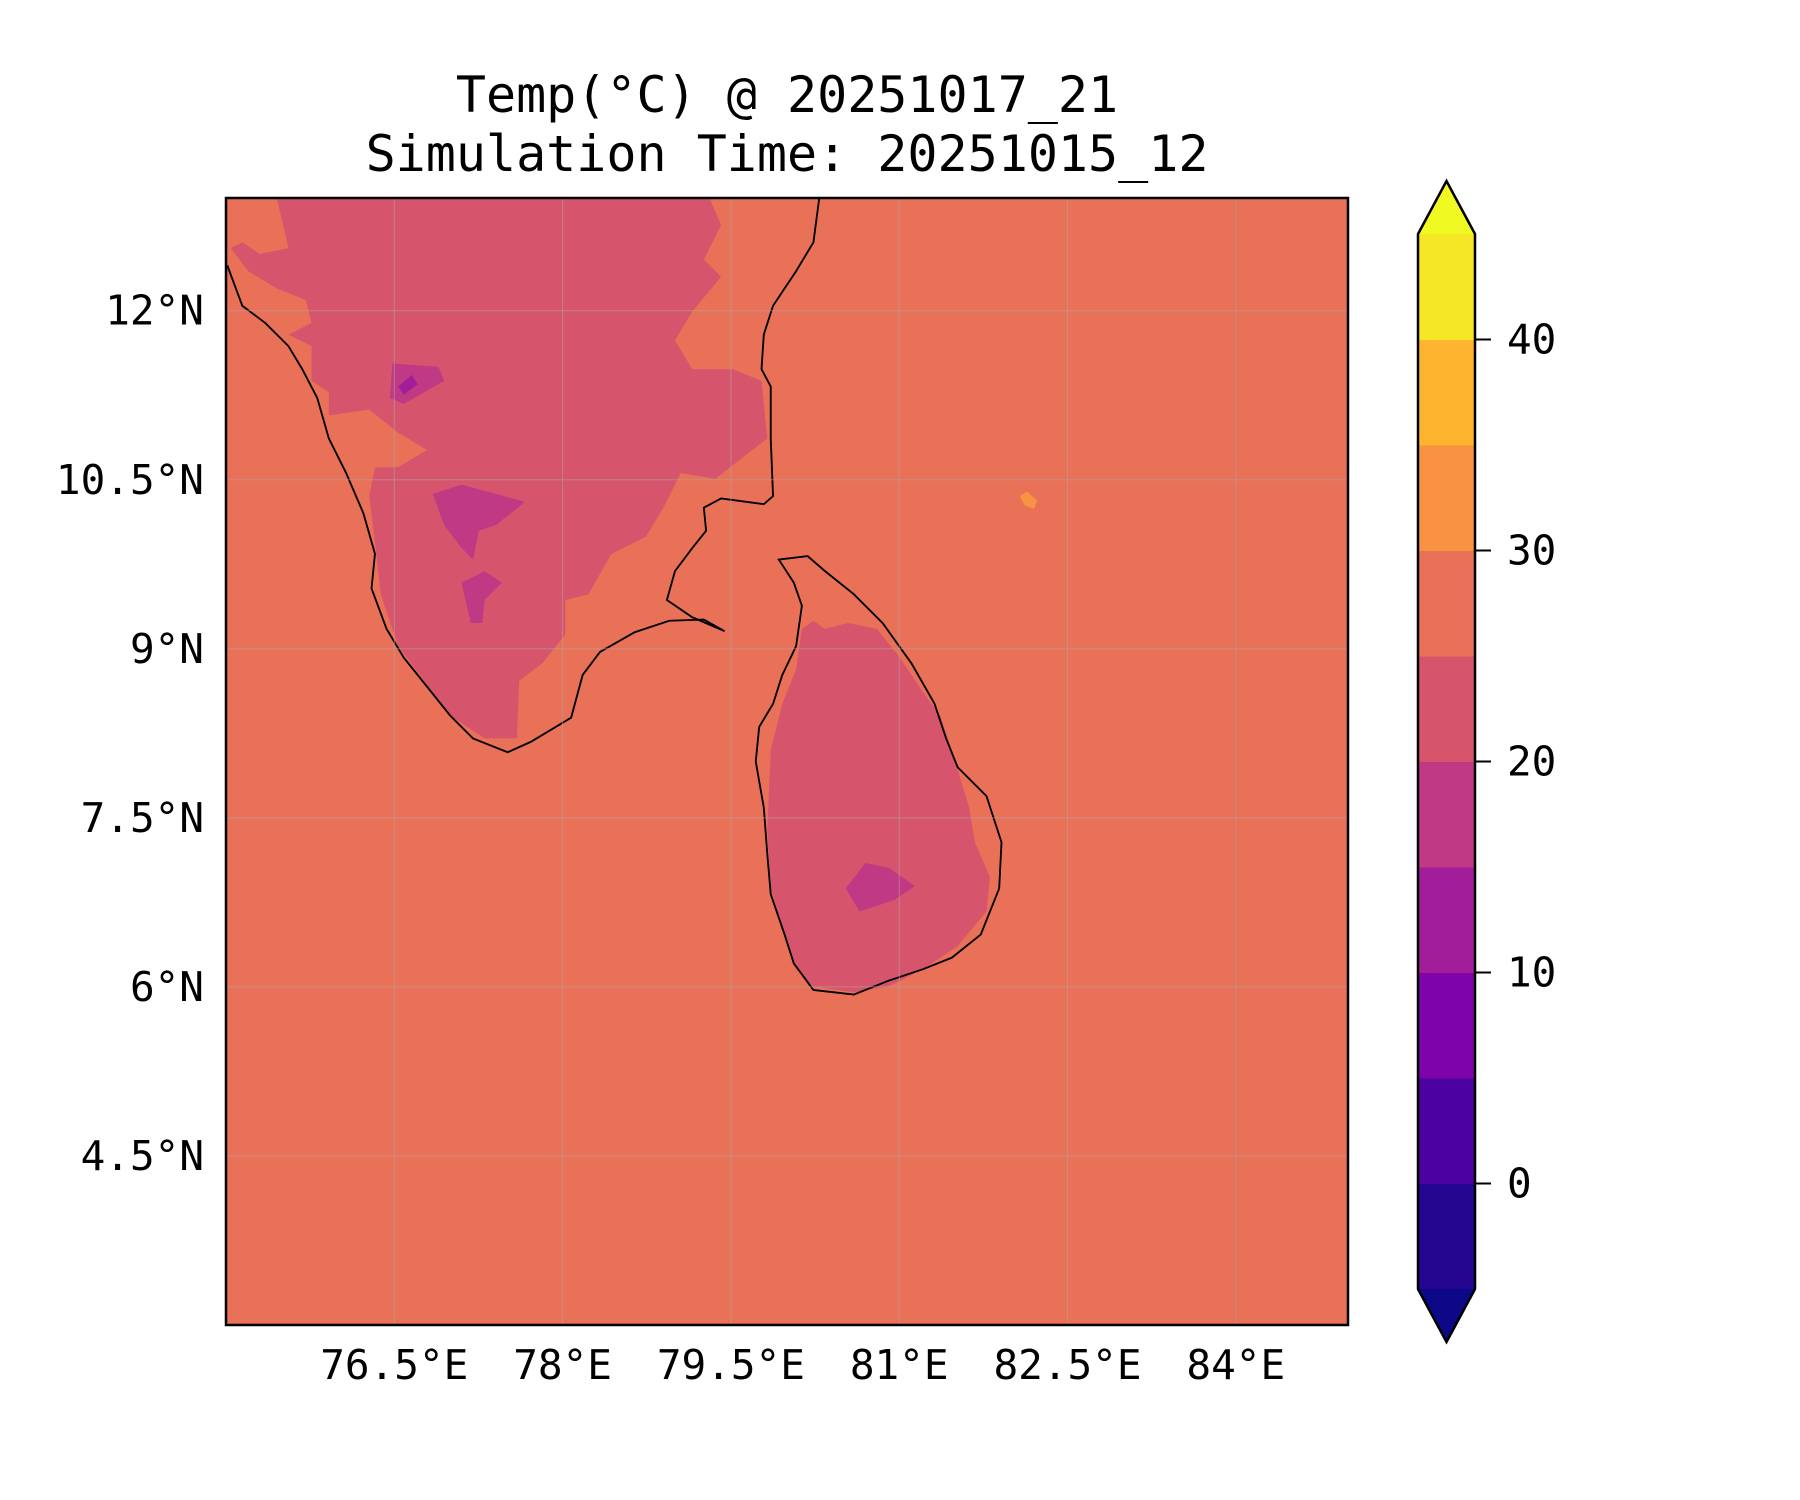 This screenshot has height=1500, width=1800. I want to click on x-tick-label: 79.5°E, so click(731, 1365).